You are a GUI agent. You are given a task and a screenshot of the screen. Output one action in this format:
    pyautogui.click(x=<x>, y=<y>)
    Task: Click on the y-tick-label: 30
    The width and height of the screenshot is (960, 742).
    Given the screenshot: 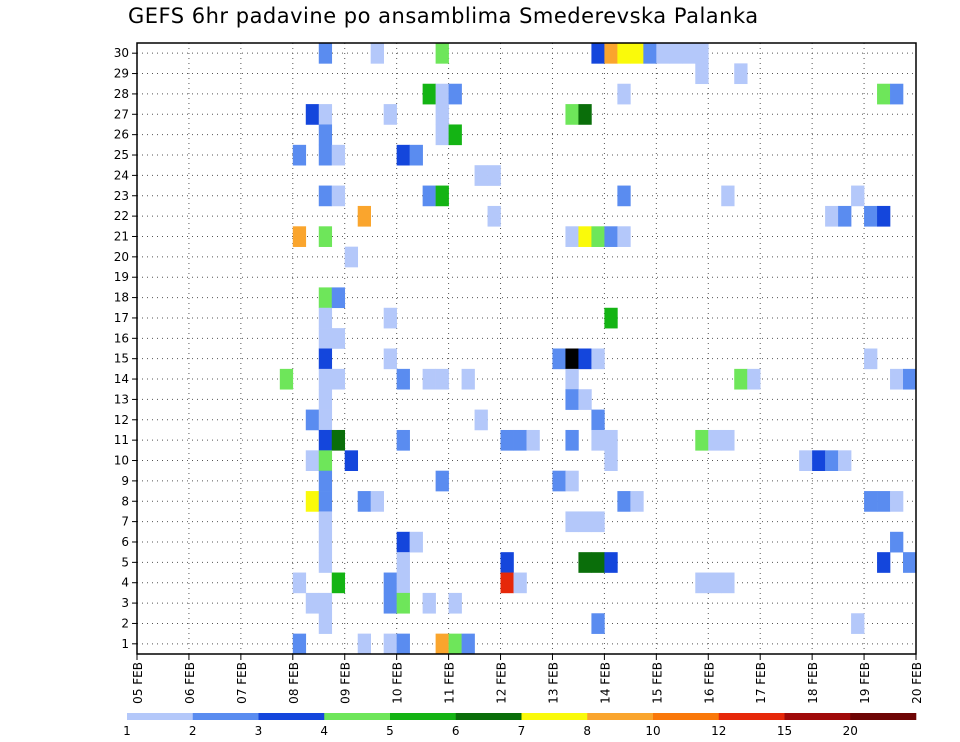 What is the action you would take?
    pyautogui.click(x=121, y=53)
    